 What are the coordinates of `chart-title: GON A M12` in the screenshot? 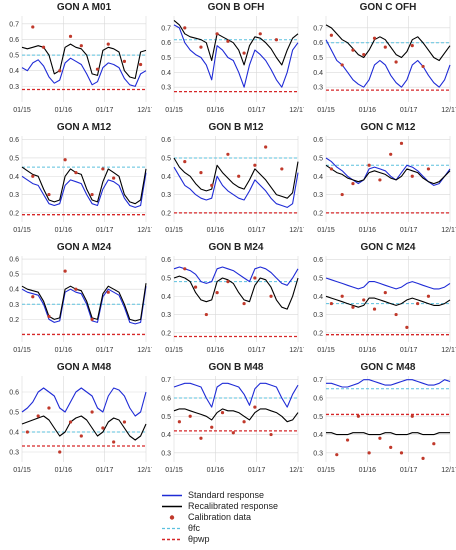 It's located at (84, 127).